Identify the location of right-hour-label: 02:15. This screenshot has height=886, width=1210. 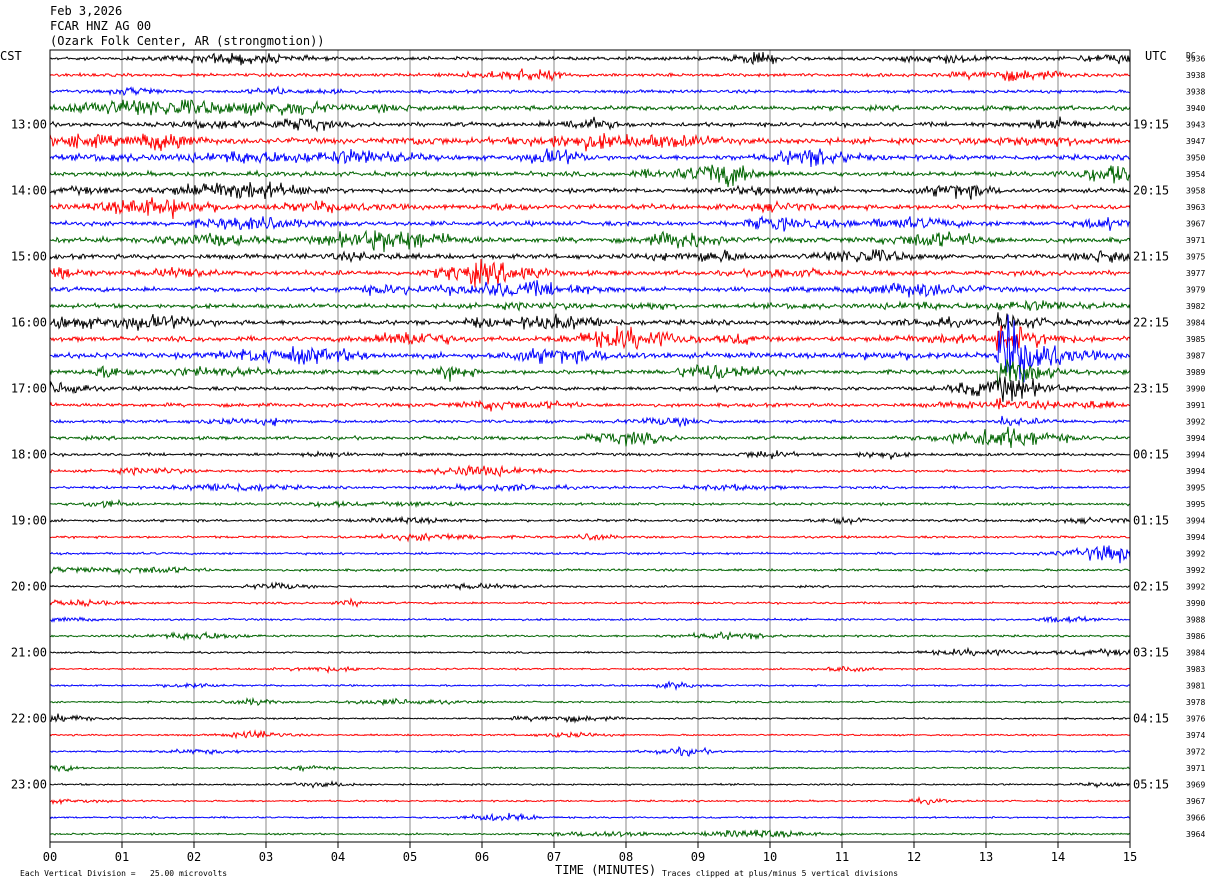
(1151, 587).